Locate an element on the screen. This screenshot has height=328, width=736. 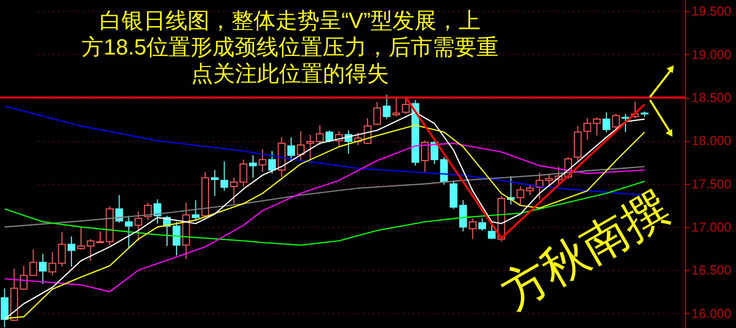
y-tick-label: 18.500 is located at coordinates (712, 98).